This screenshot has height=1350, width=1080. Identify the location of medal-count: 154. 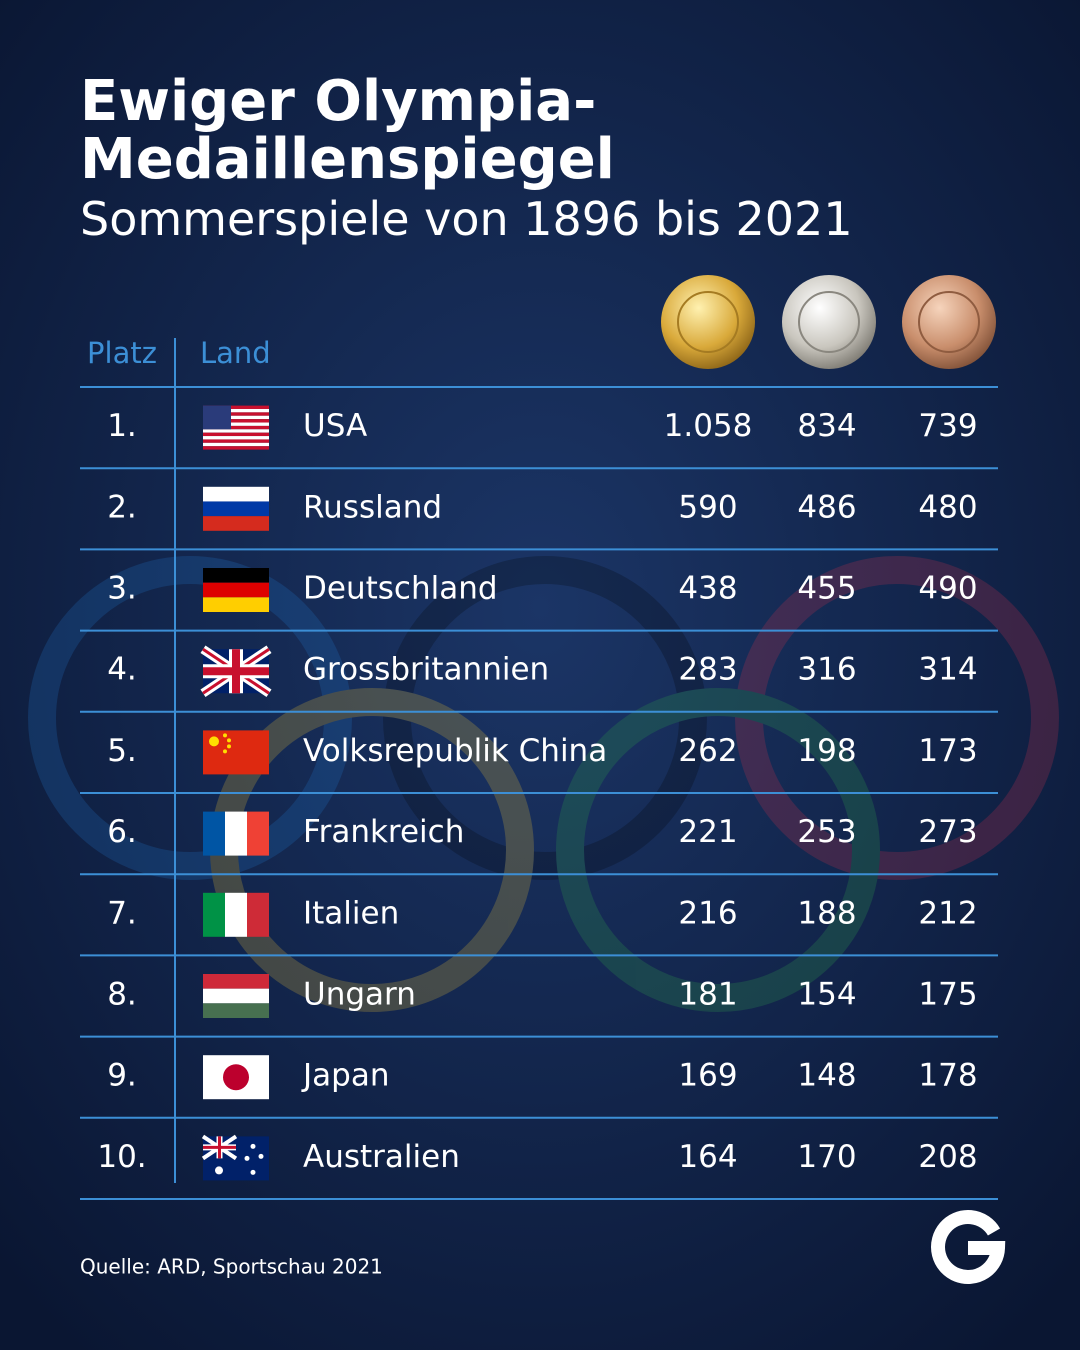
(826, 995).